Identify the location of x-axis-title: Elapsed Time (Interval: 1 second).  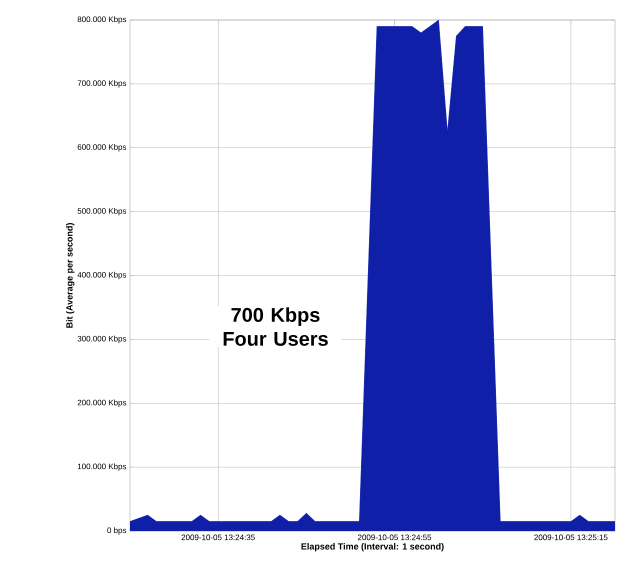
(373, 547).